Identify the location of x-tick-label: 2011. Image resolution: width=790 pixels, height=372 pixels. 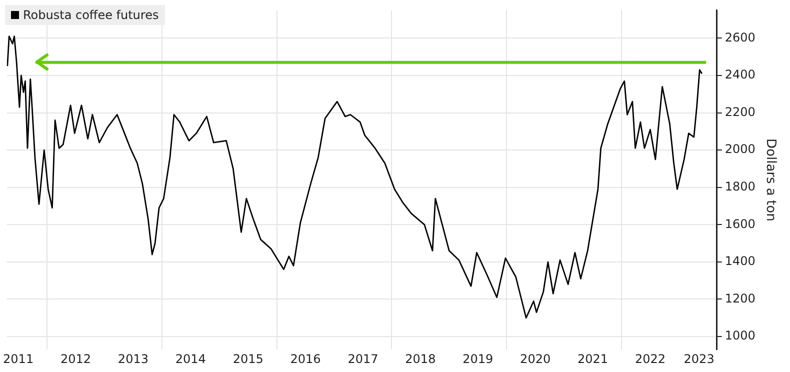
(18, 359).